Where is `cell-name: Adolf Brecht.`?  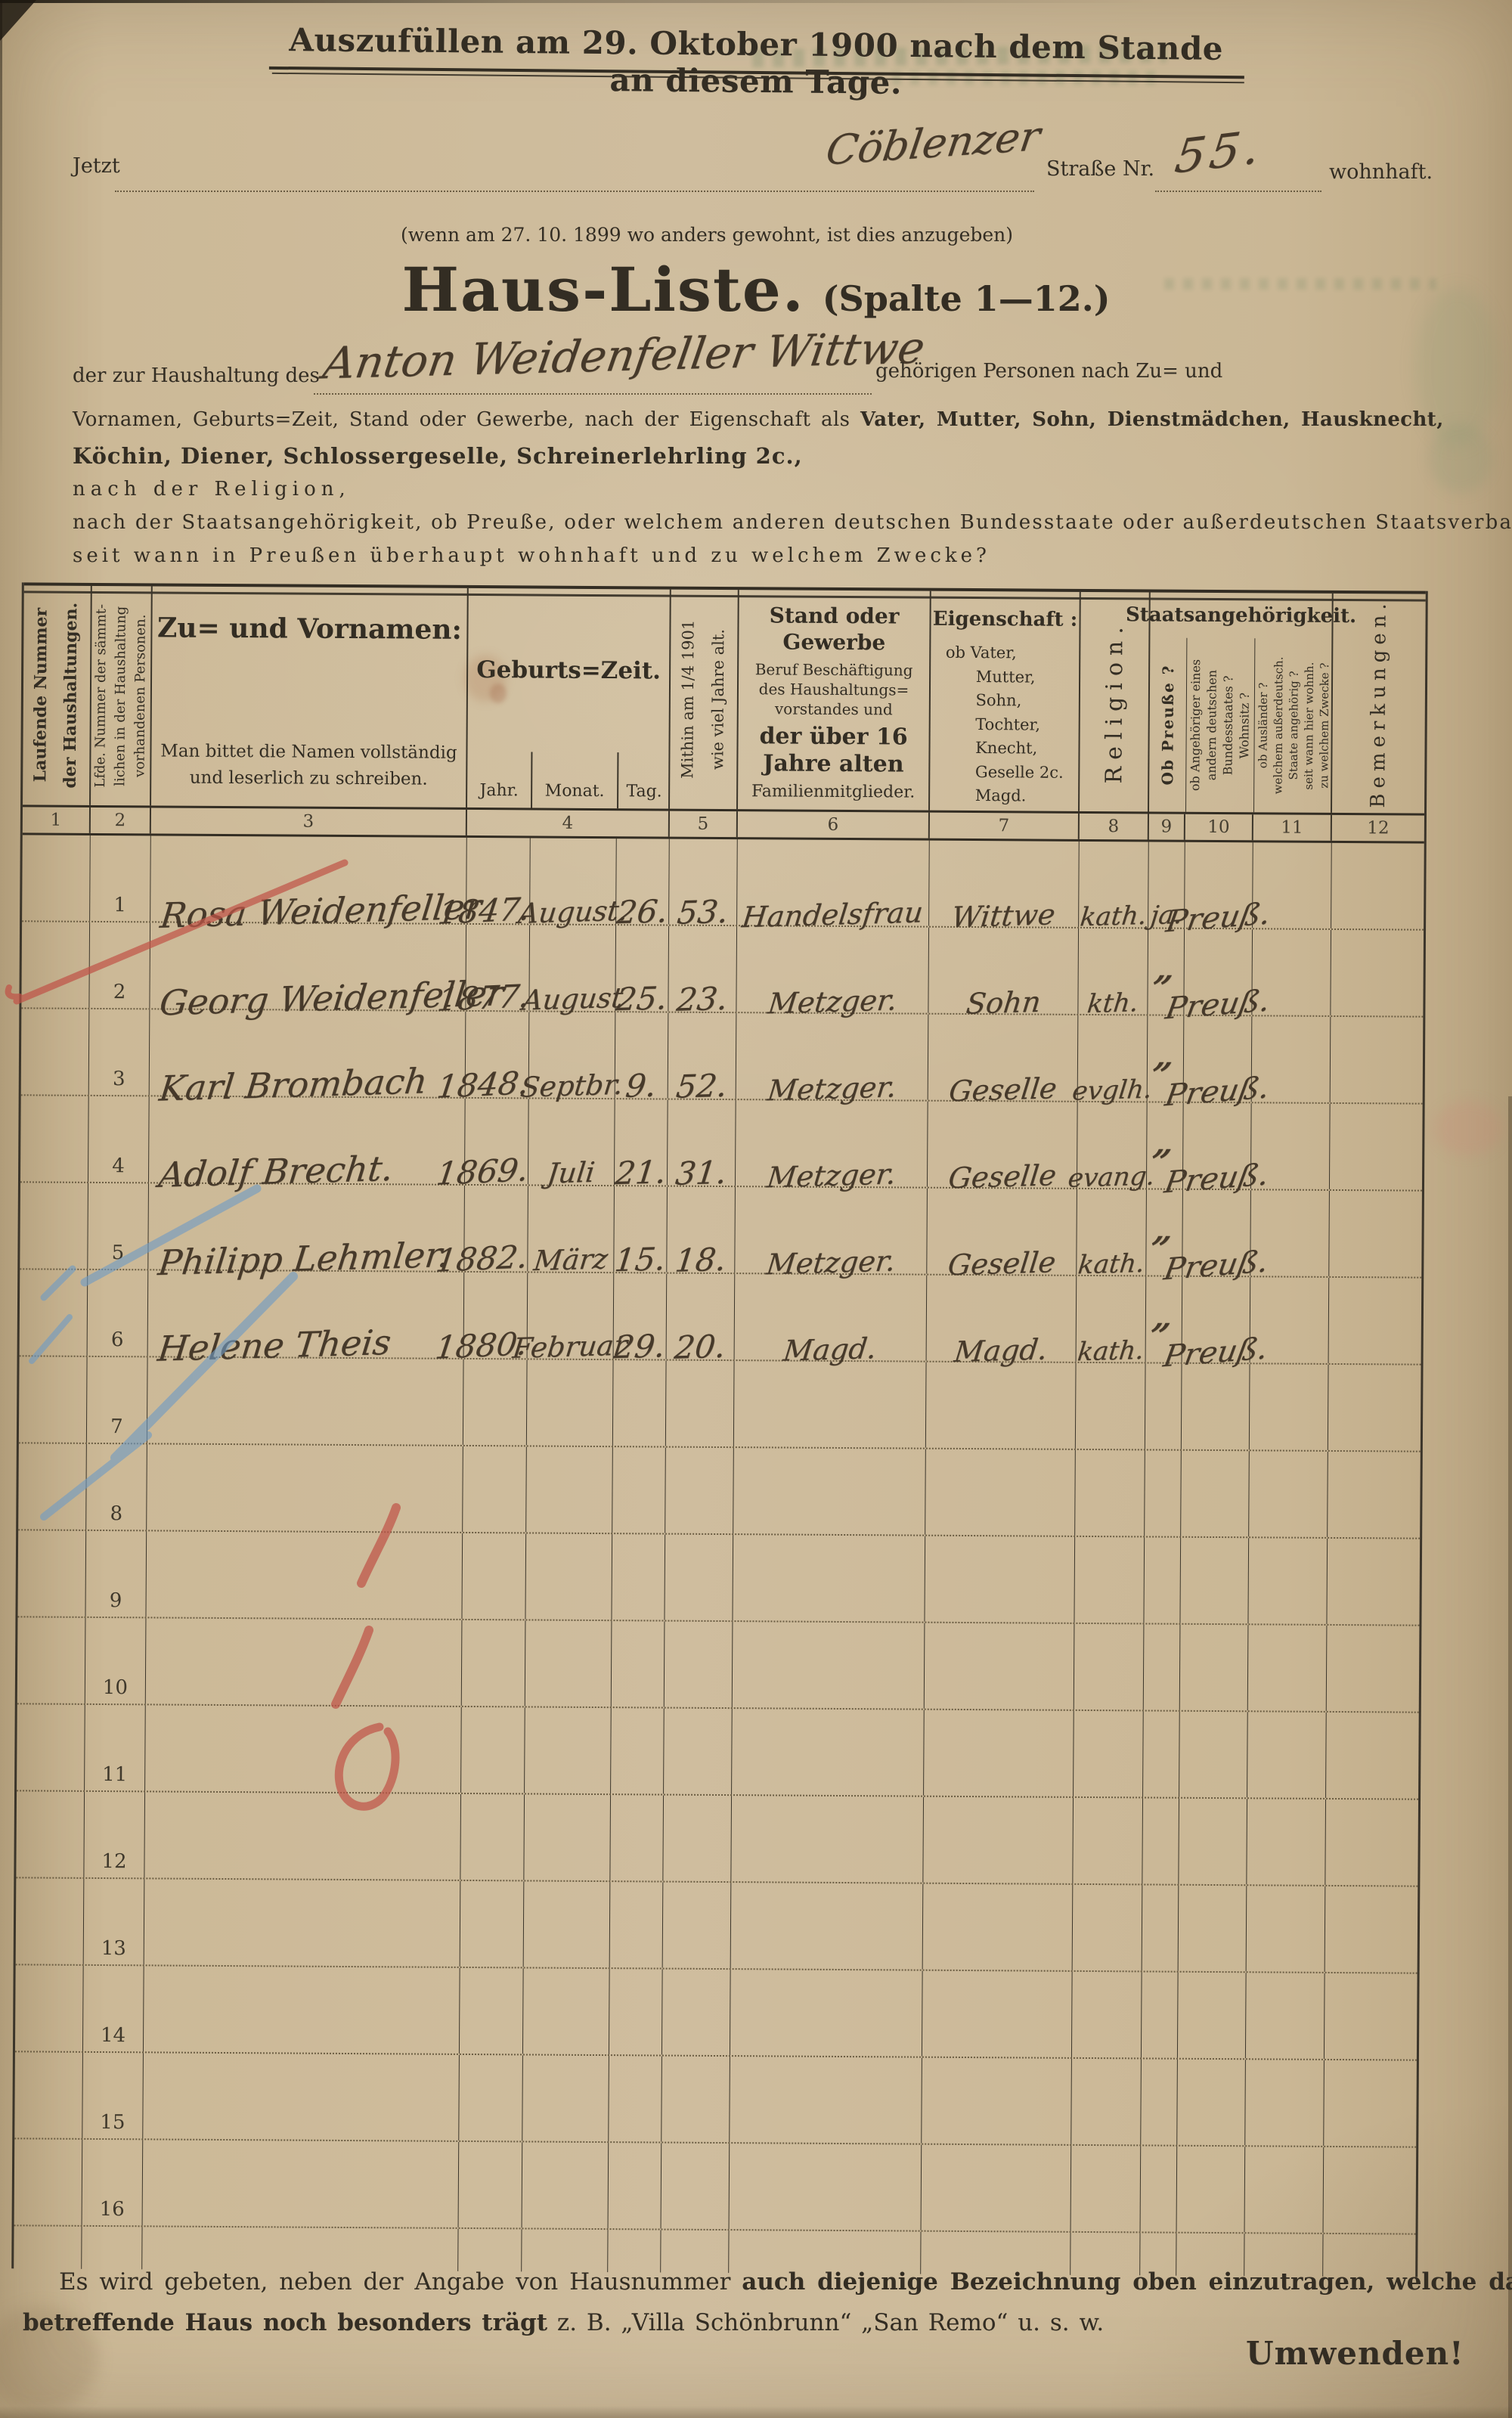
cell-name: Adolf Brecht. is located at coordinates (307, 1145).